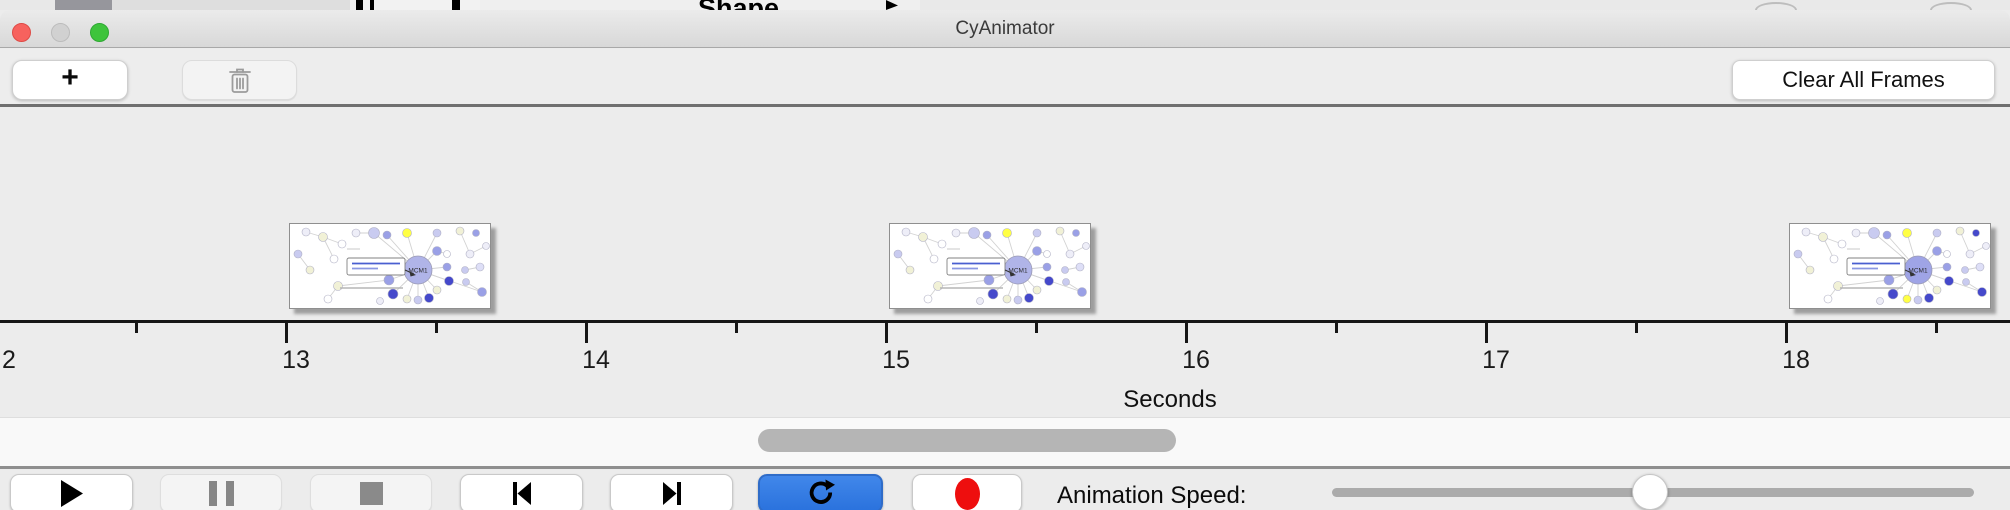  I want to click on tick-label: 13, so click(296, 360).